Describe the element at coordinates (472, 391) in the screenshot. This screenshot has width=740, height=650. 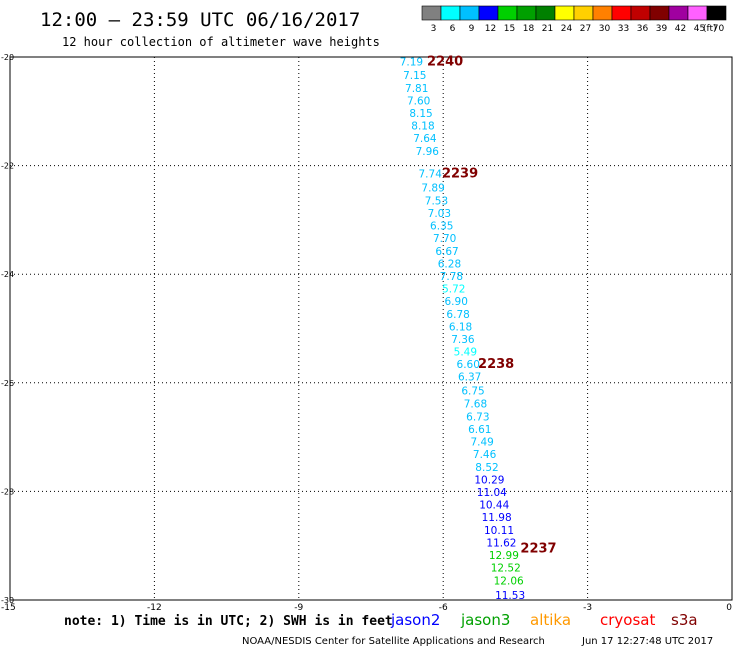
I see `wave-height-point: 6.75` at that location.